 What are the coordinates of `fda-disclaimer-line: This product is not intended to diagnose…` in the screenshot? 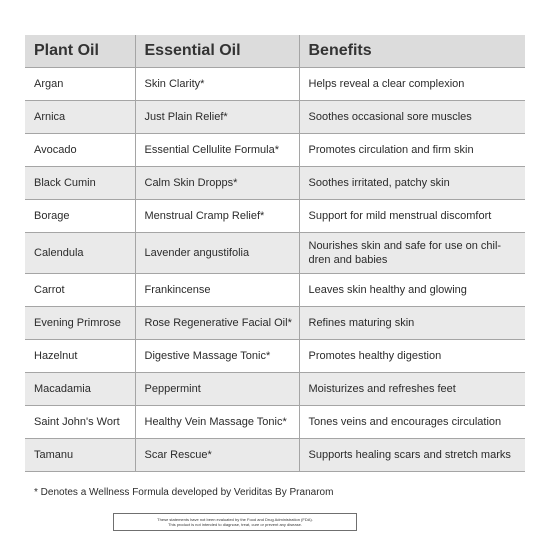 It's located at (235, 524).